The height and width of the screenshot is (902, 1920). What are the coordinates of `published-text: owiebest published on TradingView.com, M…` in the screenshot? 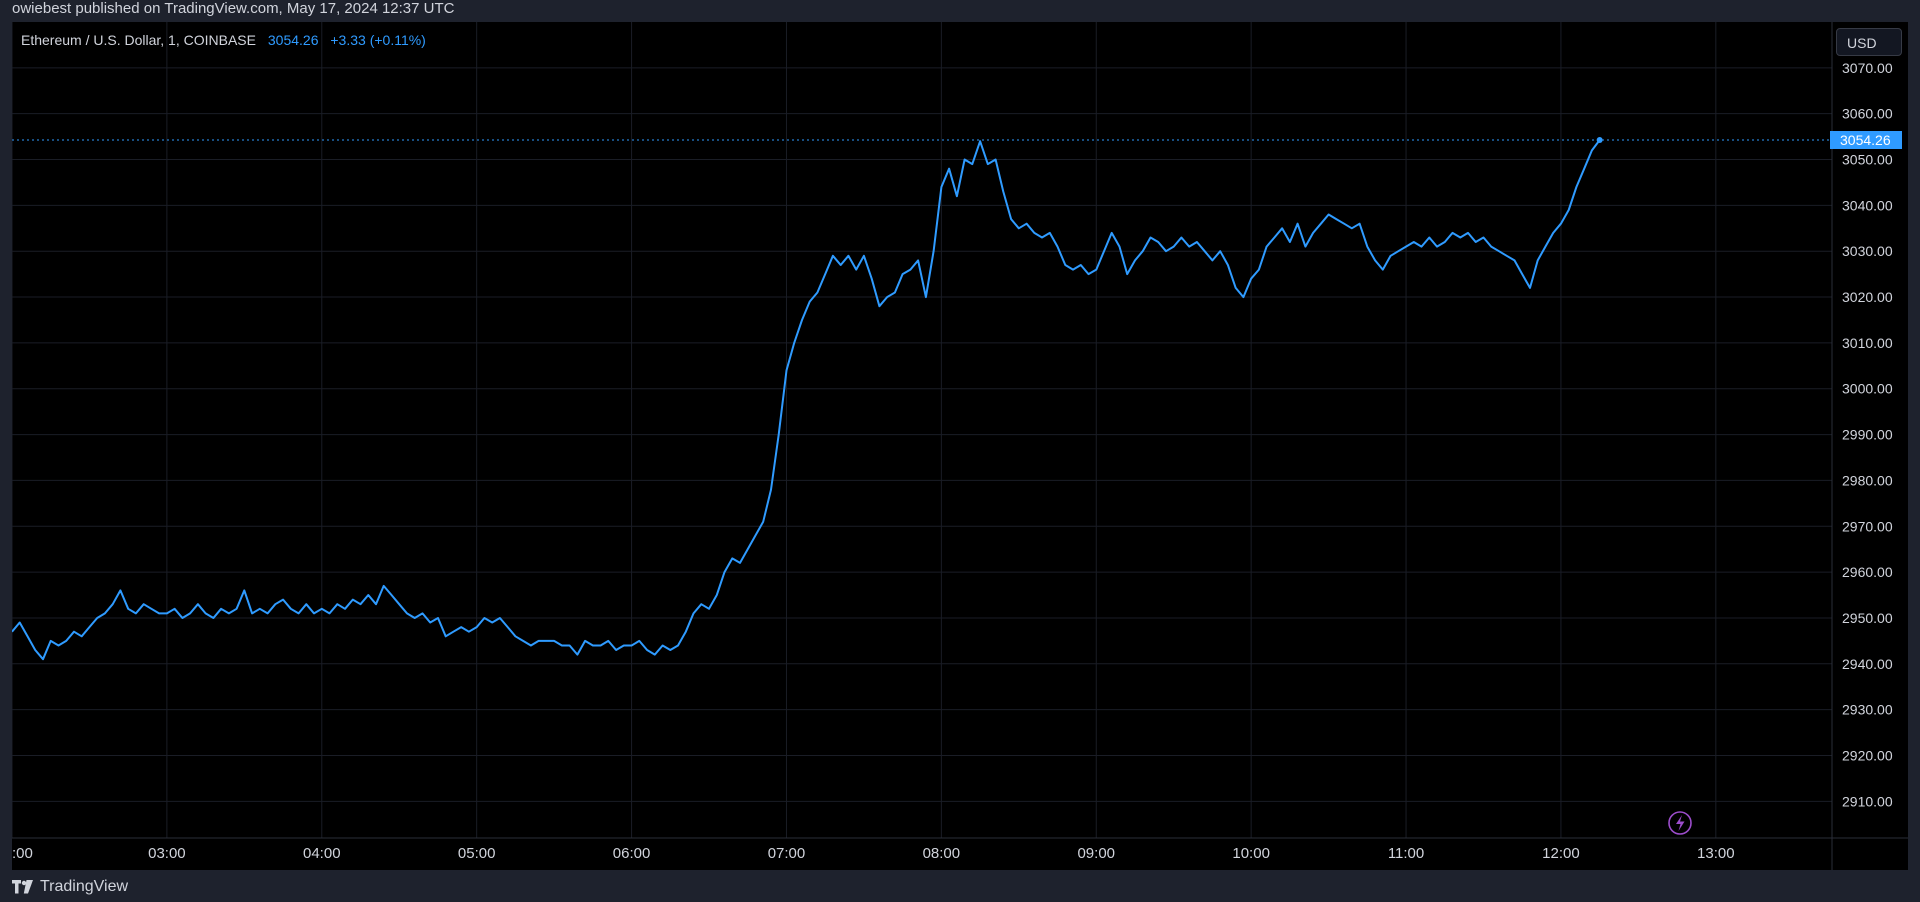 It's located at (233, 8).